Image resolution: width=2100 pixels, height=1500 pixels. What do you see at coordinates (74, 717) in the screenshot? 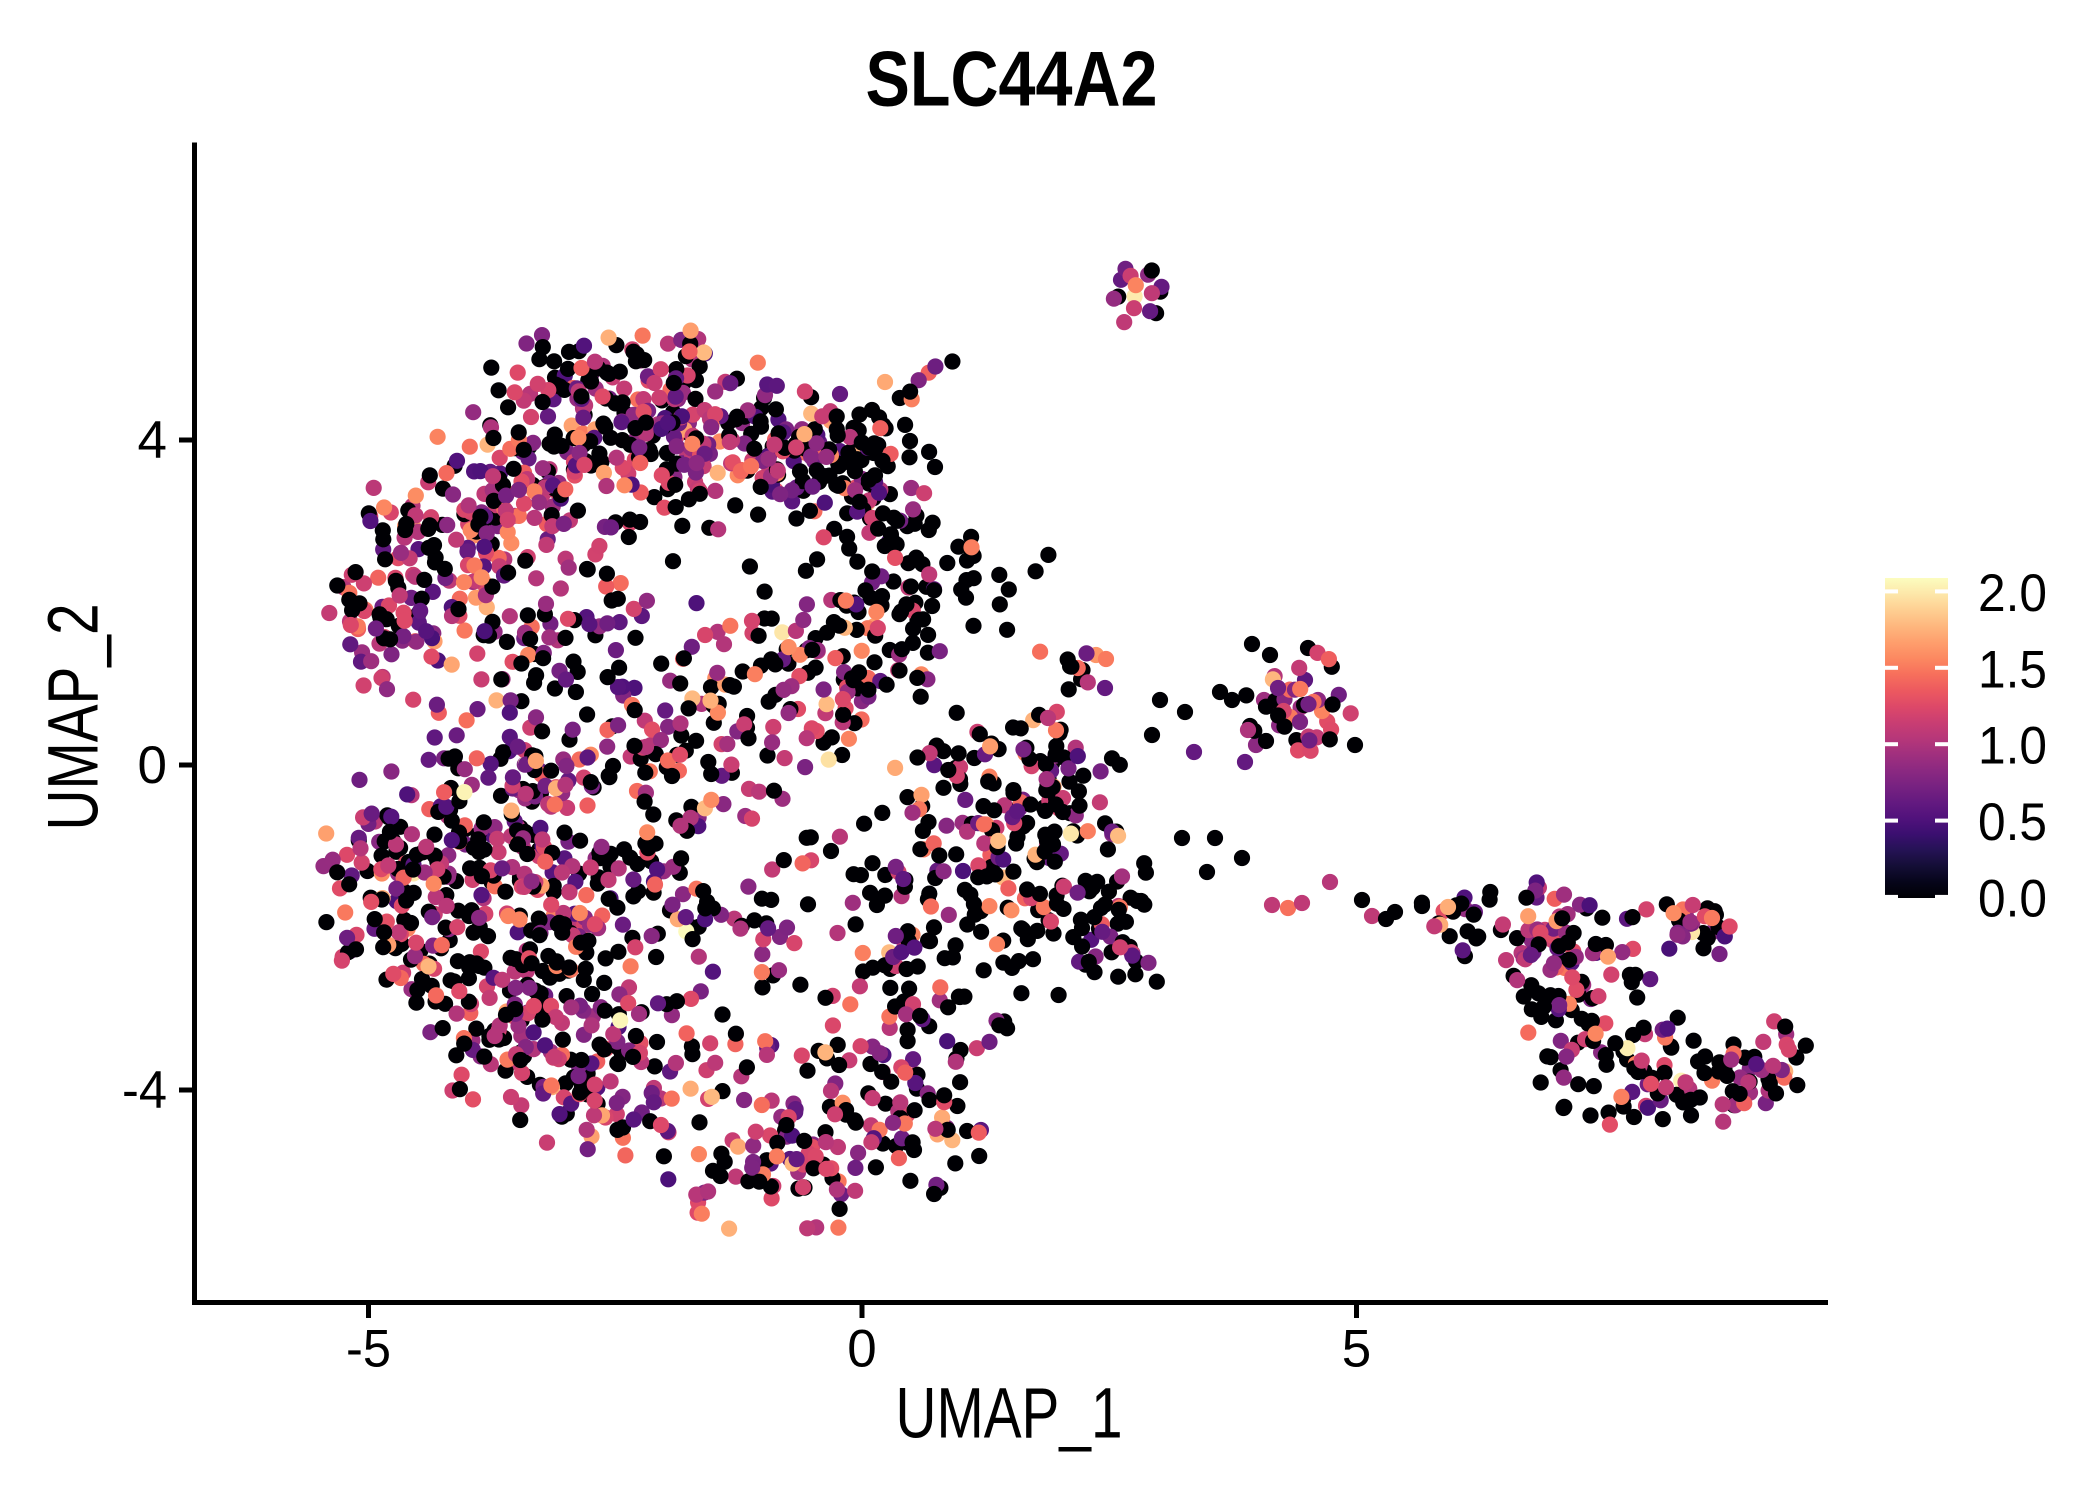
I see `svg-text: UMAP_2` at bounding box center [74, 717].